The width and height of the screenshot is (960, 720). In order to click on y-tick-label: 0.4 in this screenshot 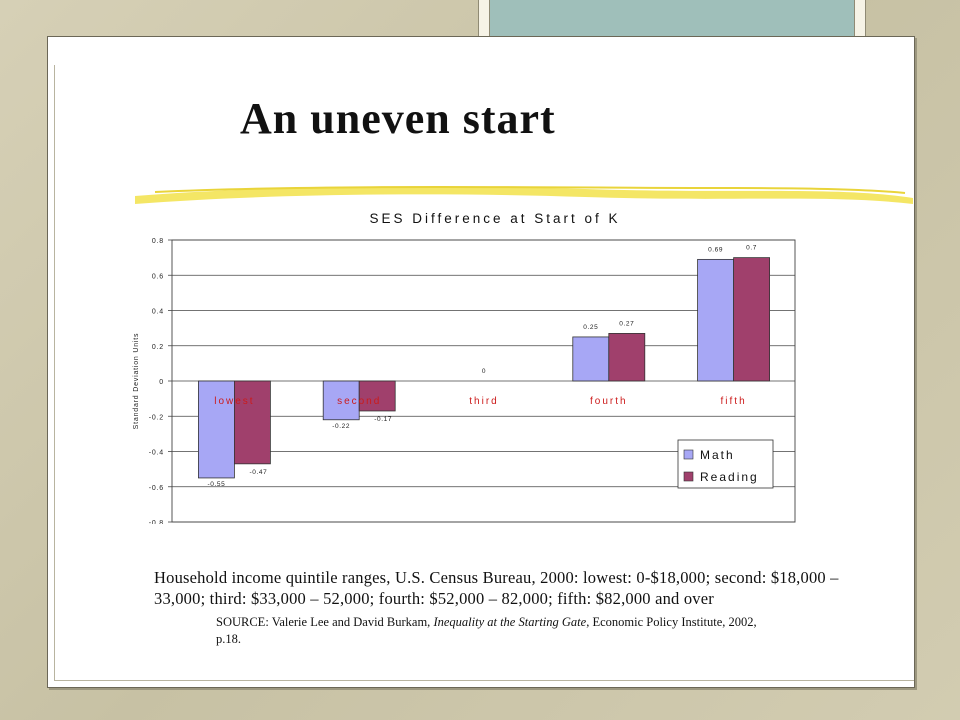, I will do `click(158, 312)`.